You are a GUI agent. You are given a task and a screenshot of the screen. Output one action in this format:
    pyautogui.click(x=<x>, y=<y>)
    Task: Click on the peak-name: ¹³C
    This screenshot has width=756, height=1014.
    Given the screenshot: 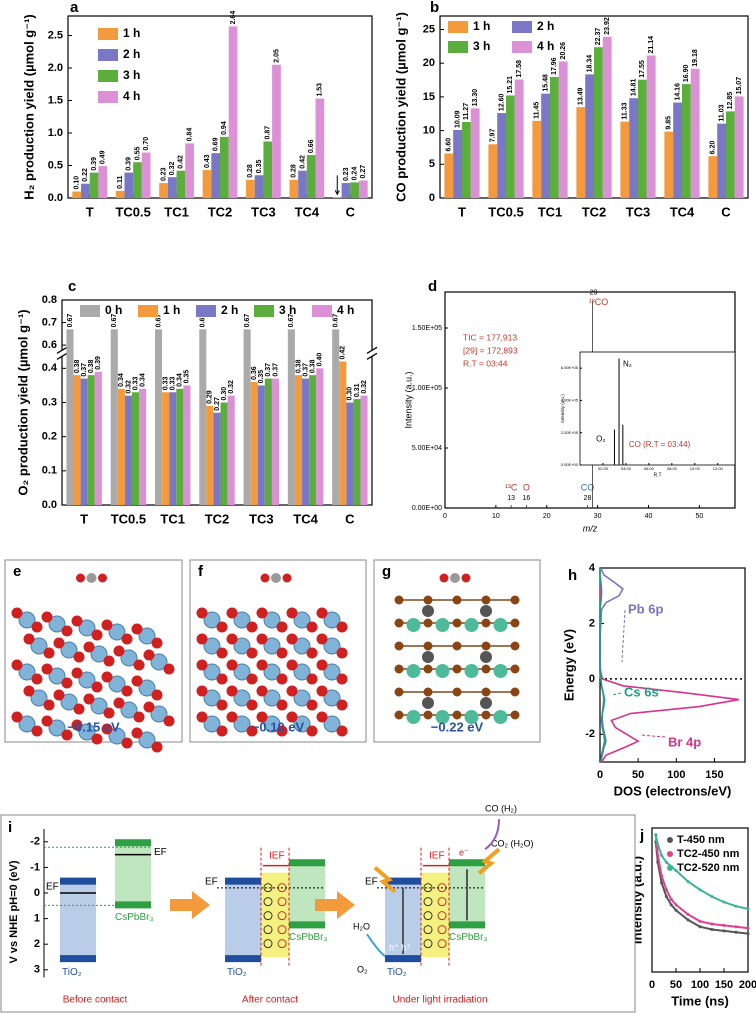 What is the action you would take?
    pyautogui.click(x=511, y=487)
    